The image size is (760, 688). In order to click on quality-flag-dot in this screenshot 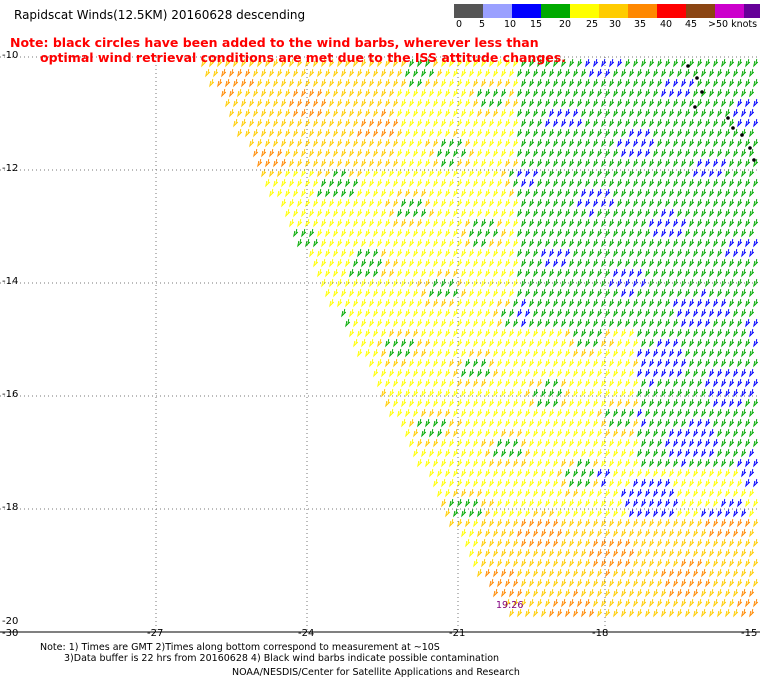, I will do `click(733, 128)`.